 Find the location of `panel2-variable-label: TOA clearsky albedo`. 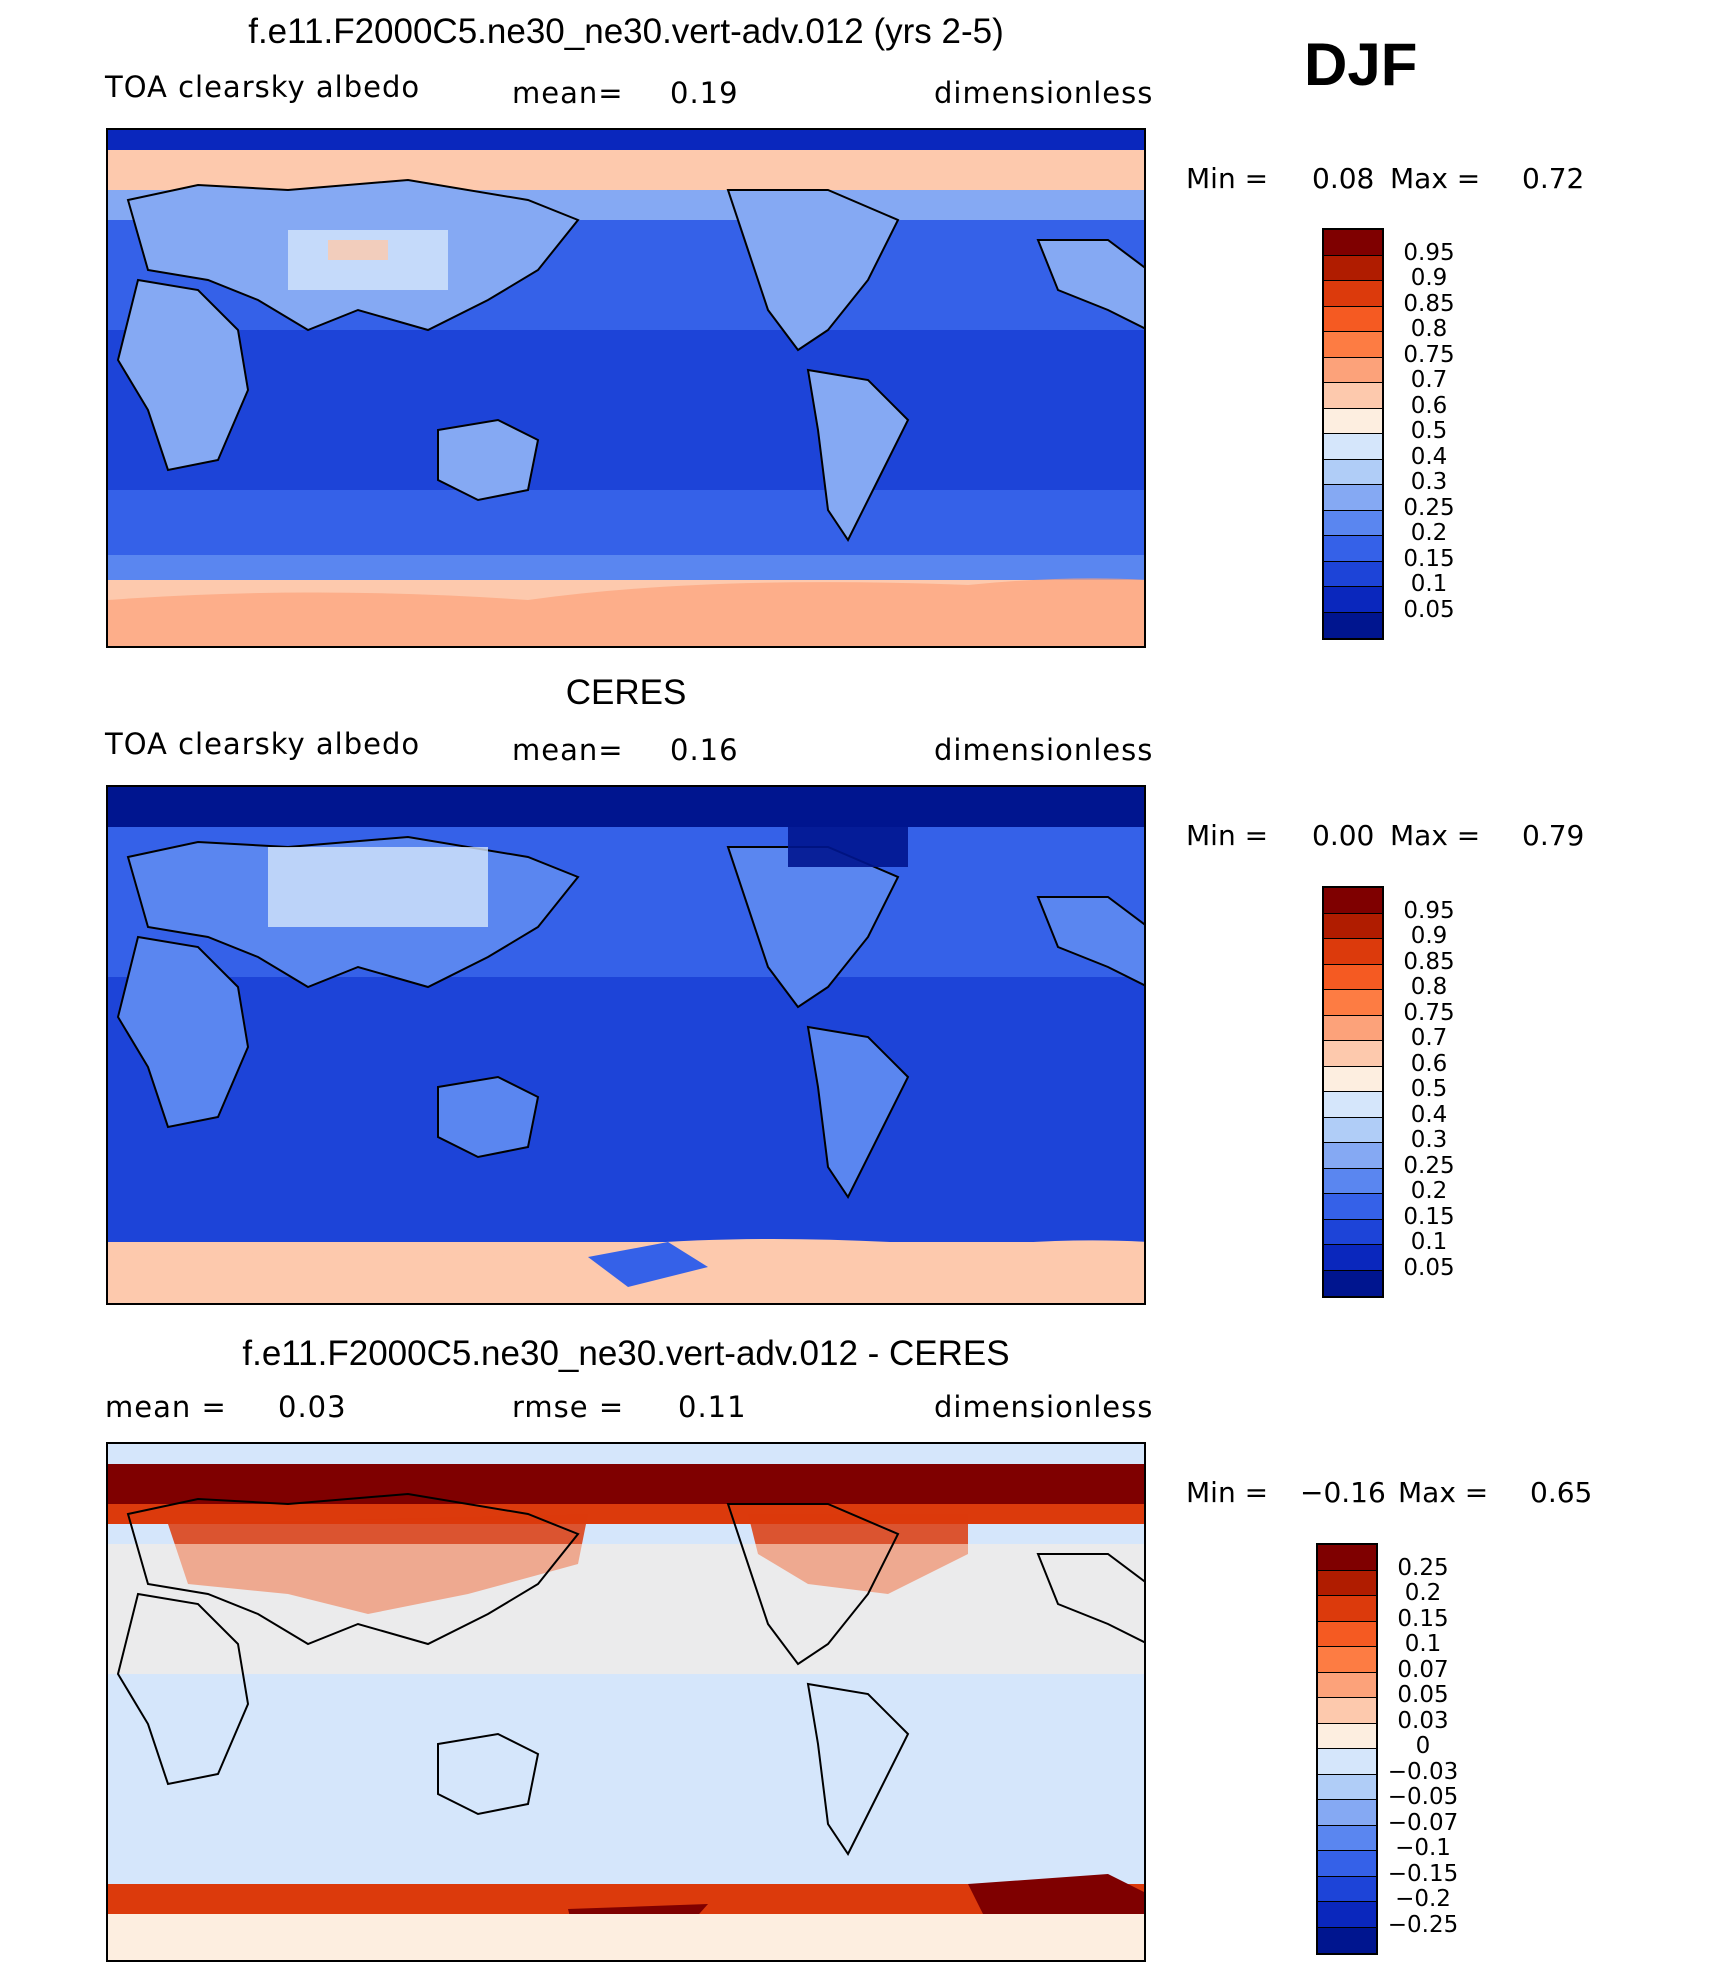

panel2-variable-label: TOA clearsky albedo is located at coordinates (263, 744).